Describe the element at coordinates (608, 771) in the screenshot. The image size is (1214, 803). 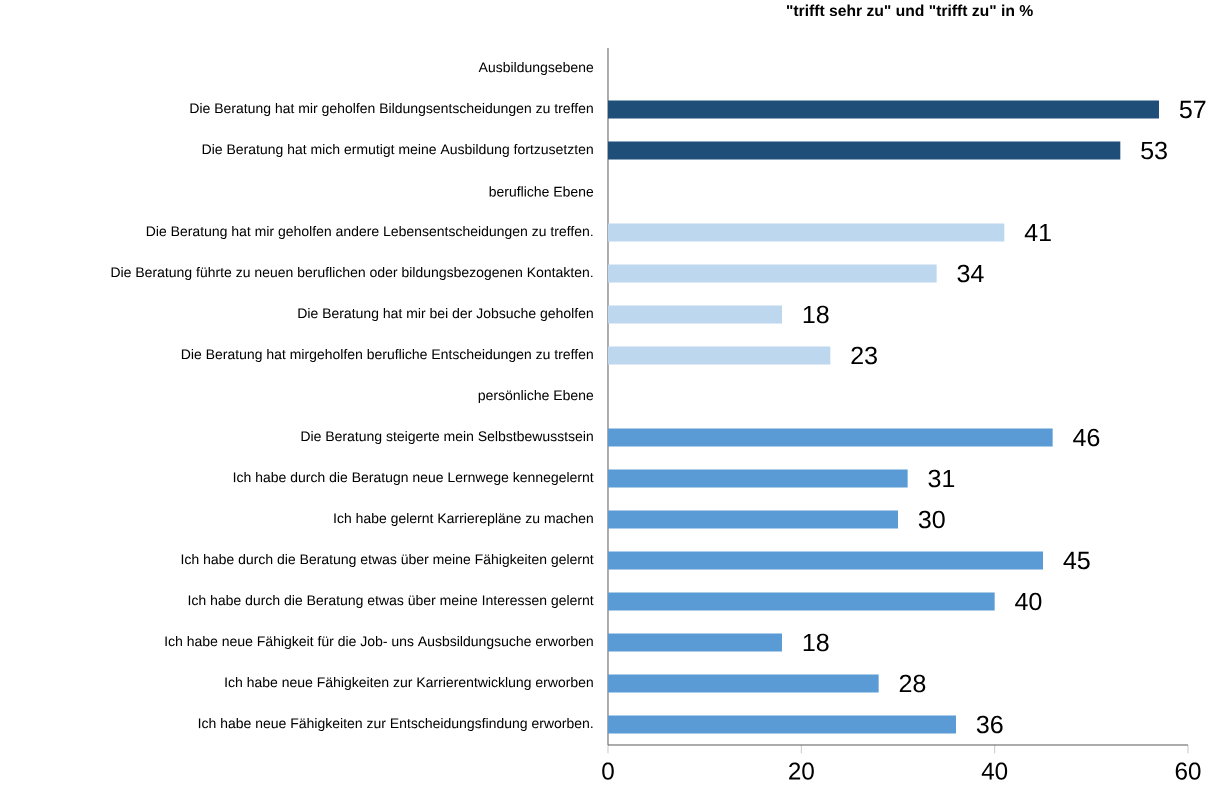
I see `x-tick-label: 0` at that location.